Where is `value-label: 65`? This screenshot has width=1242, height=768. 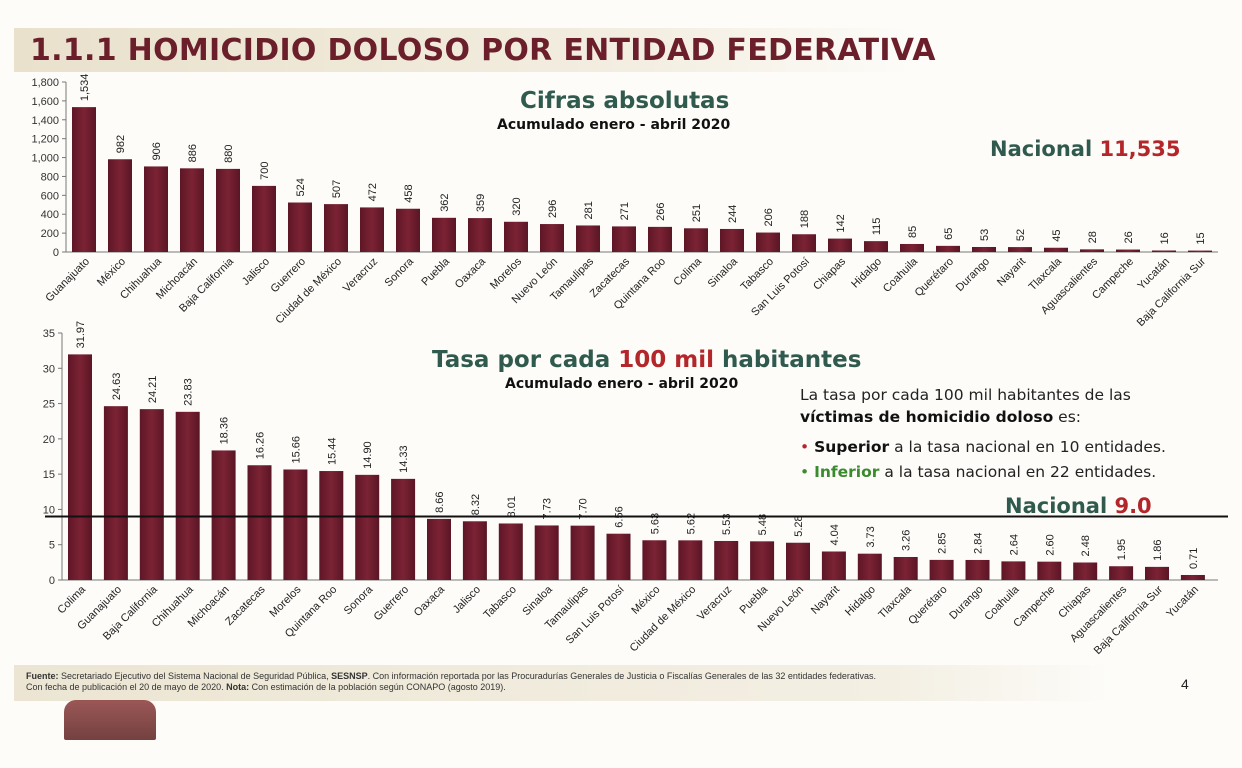
value-label: 65 is located at coordinates (949, 234).